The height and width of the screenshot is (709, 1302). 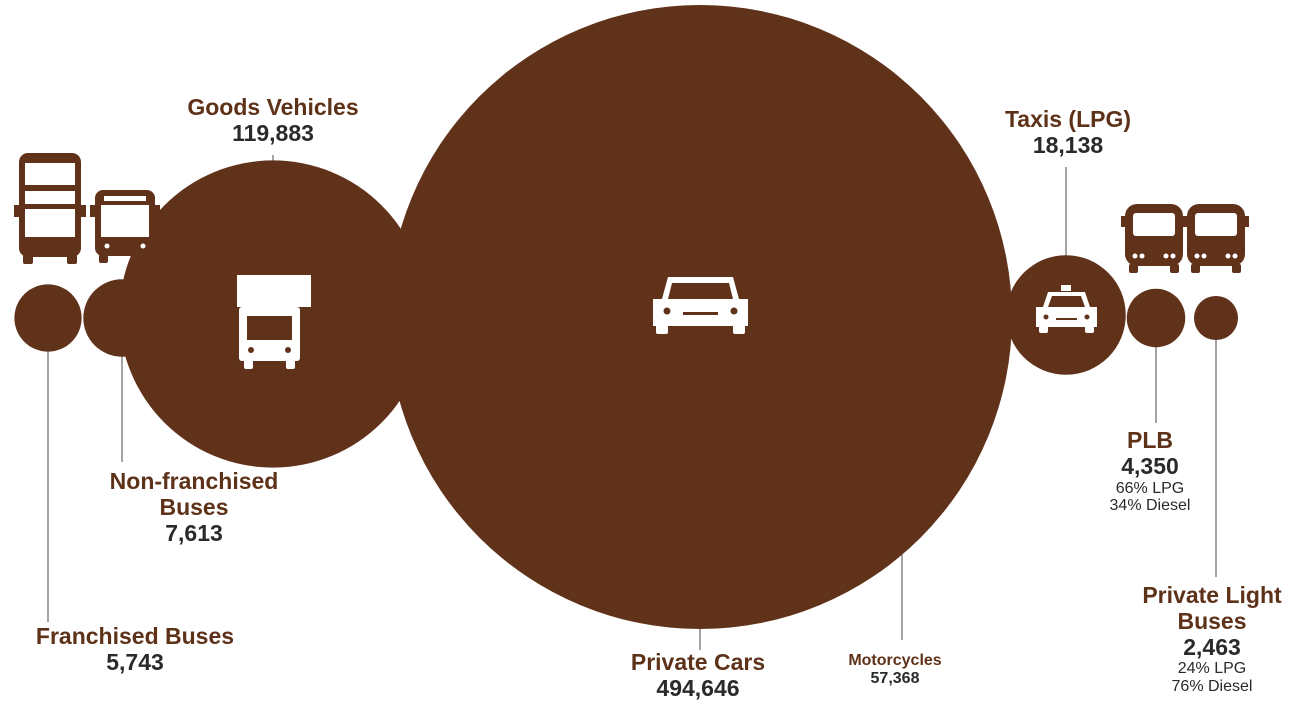 I want to click on value-label: 57,368, so click(x=895, y=678).